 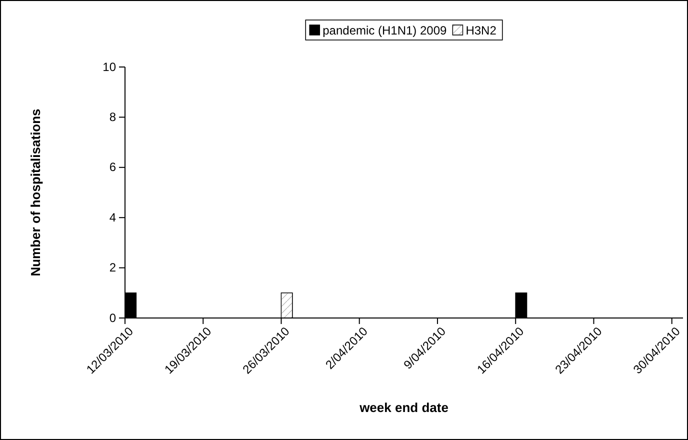 I want to click on y-tick-label: 6, so click(x=112, y=167).